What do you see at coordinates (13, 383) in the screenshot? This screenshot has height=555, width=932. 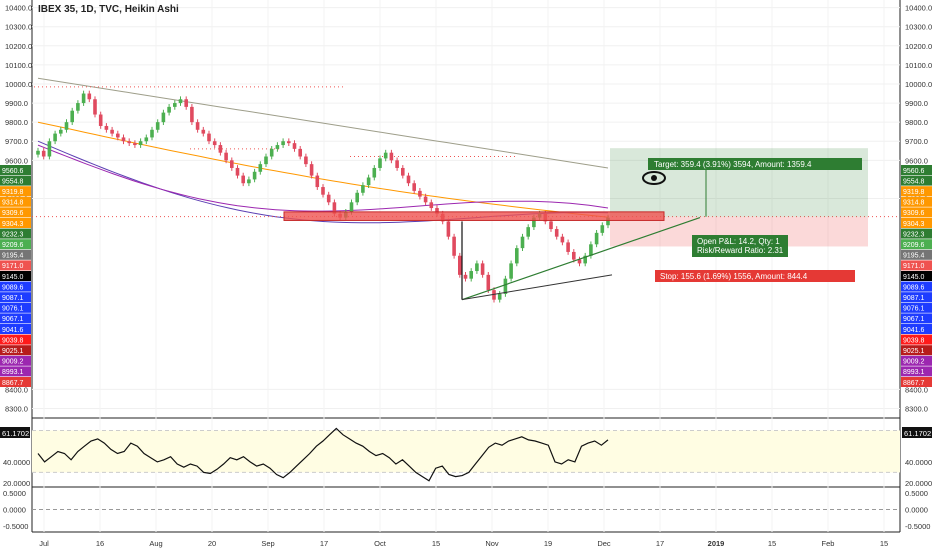 I see `left-price-badge-text: 8867.7` at bounding box center [13, 383].